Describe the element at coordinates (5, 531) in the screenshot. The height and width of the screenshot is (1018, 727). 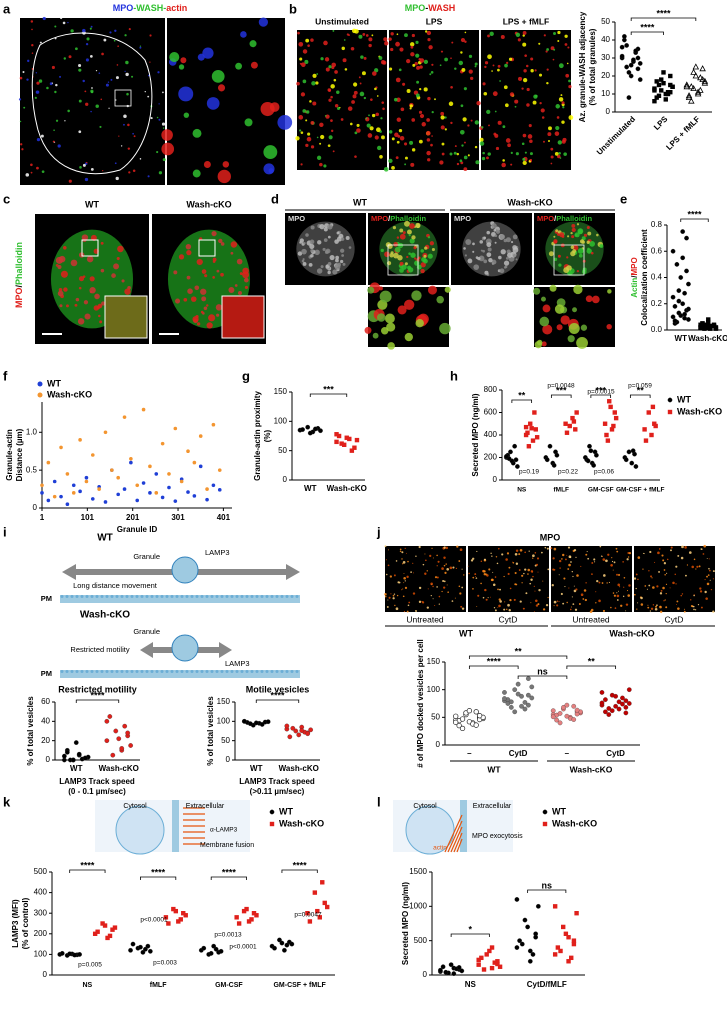
I see `panel-letter: i` at that location.